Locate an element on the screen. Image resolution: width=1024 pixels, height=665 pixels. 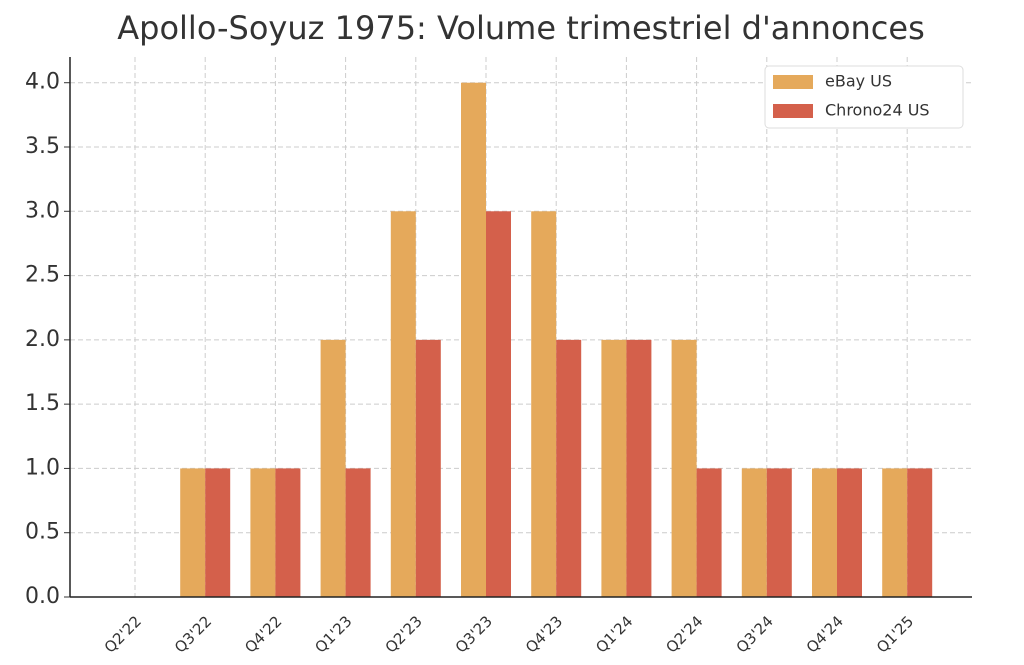
x-tick-label: Q4'23 is located at coordinates (544, 634).